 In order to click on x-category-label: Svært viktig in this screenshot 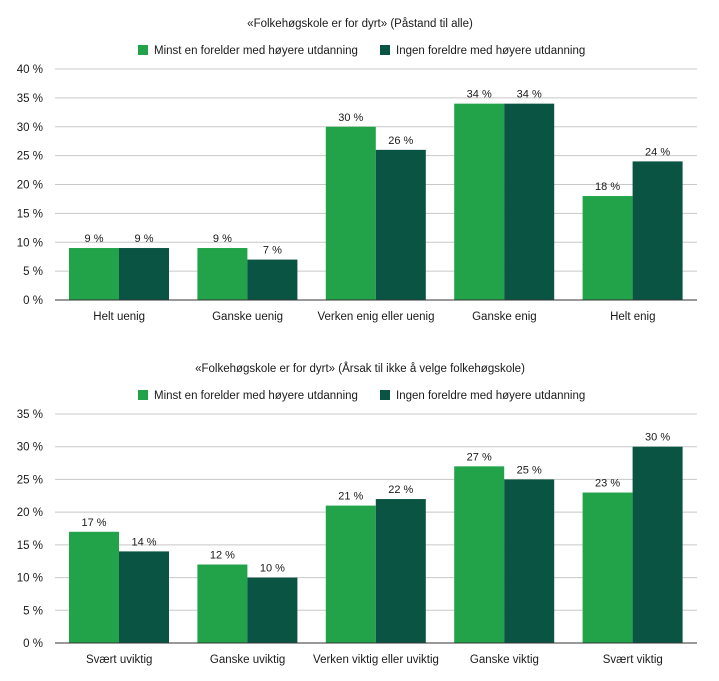, I will do `click(633, 660)`.